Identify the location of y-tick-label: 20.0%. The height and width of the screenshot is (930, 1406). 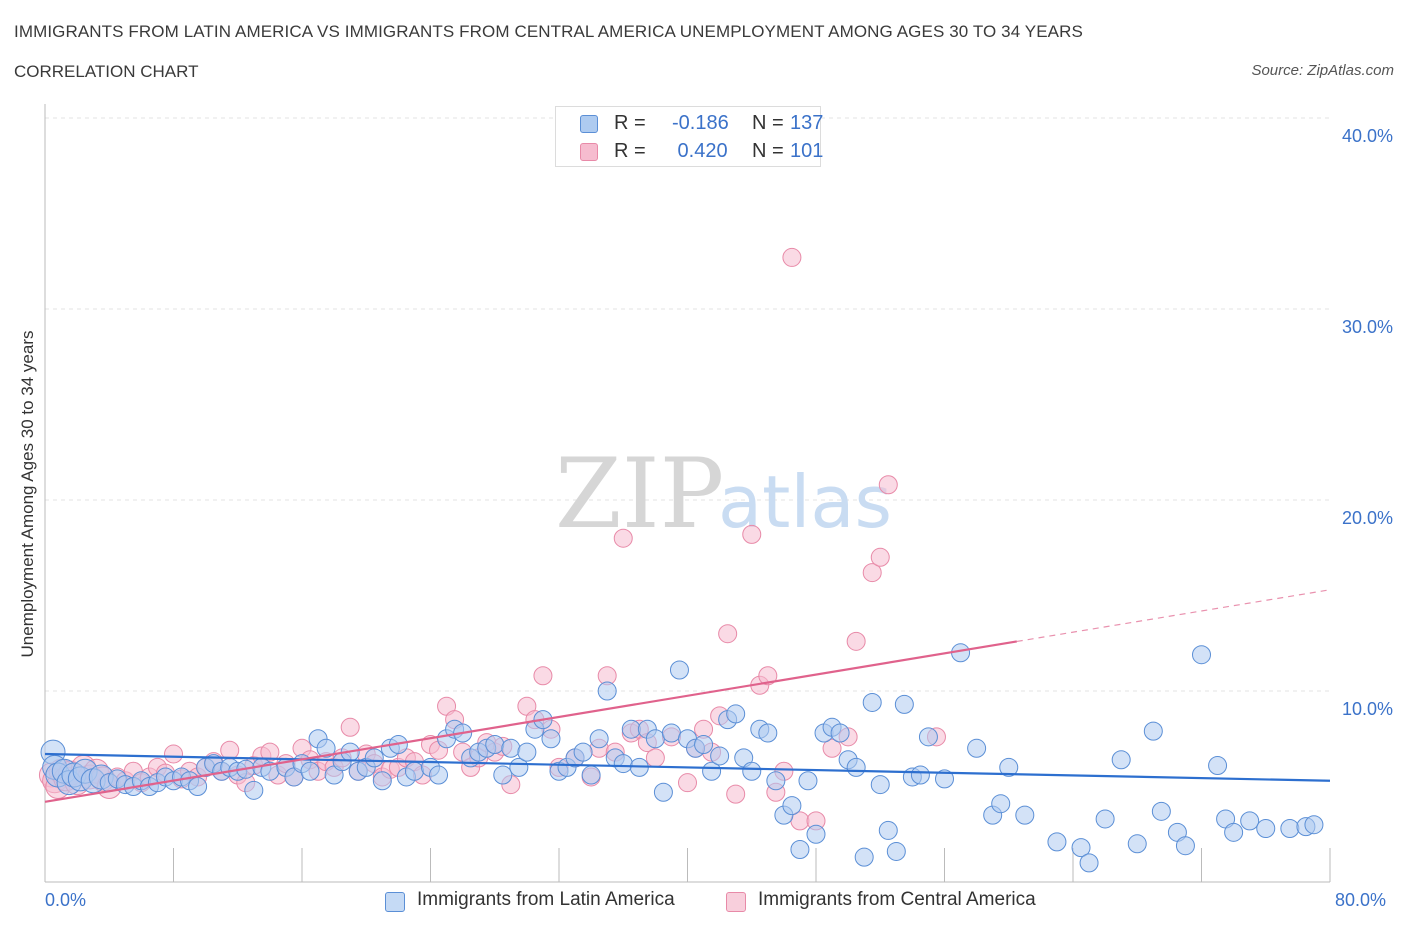
(1367, 518).